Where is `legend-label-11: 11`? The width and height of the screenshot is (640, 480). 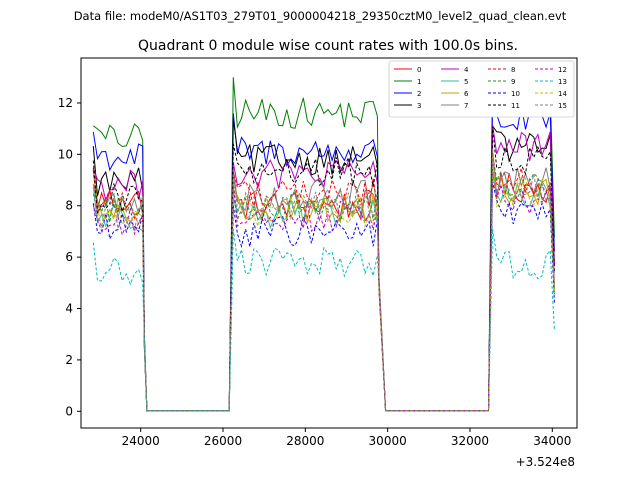
legend-label-11: 11 is located at coordinates (515, 106).